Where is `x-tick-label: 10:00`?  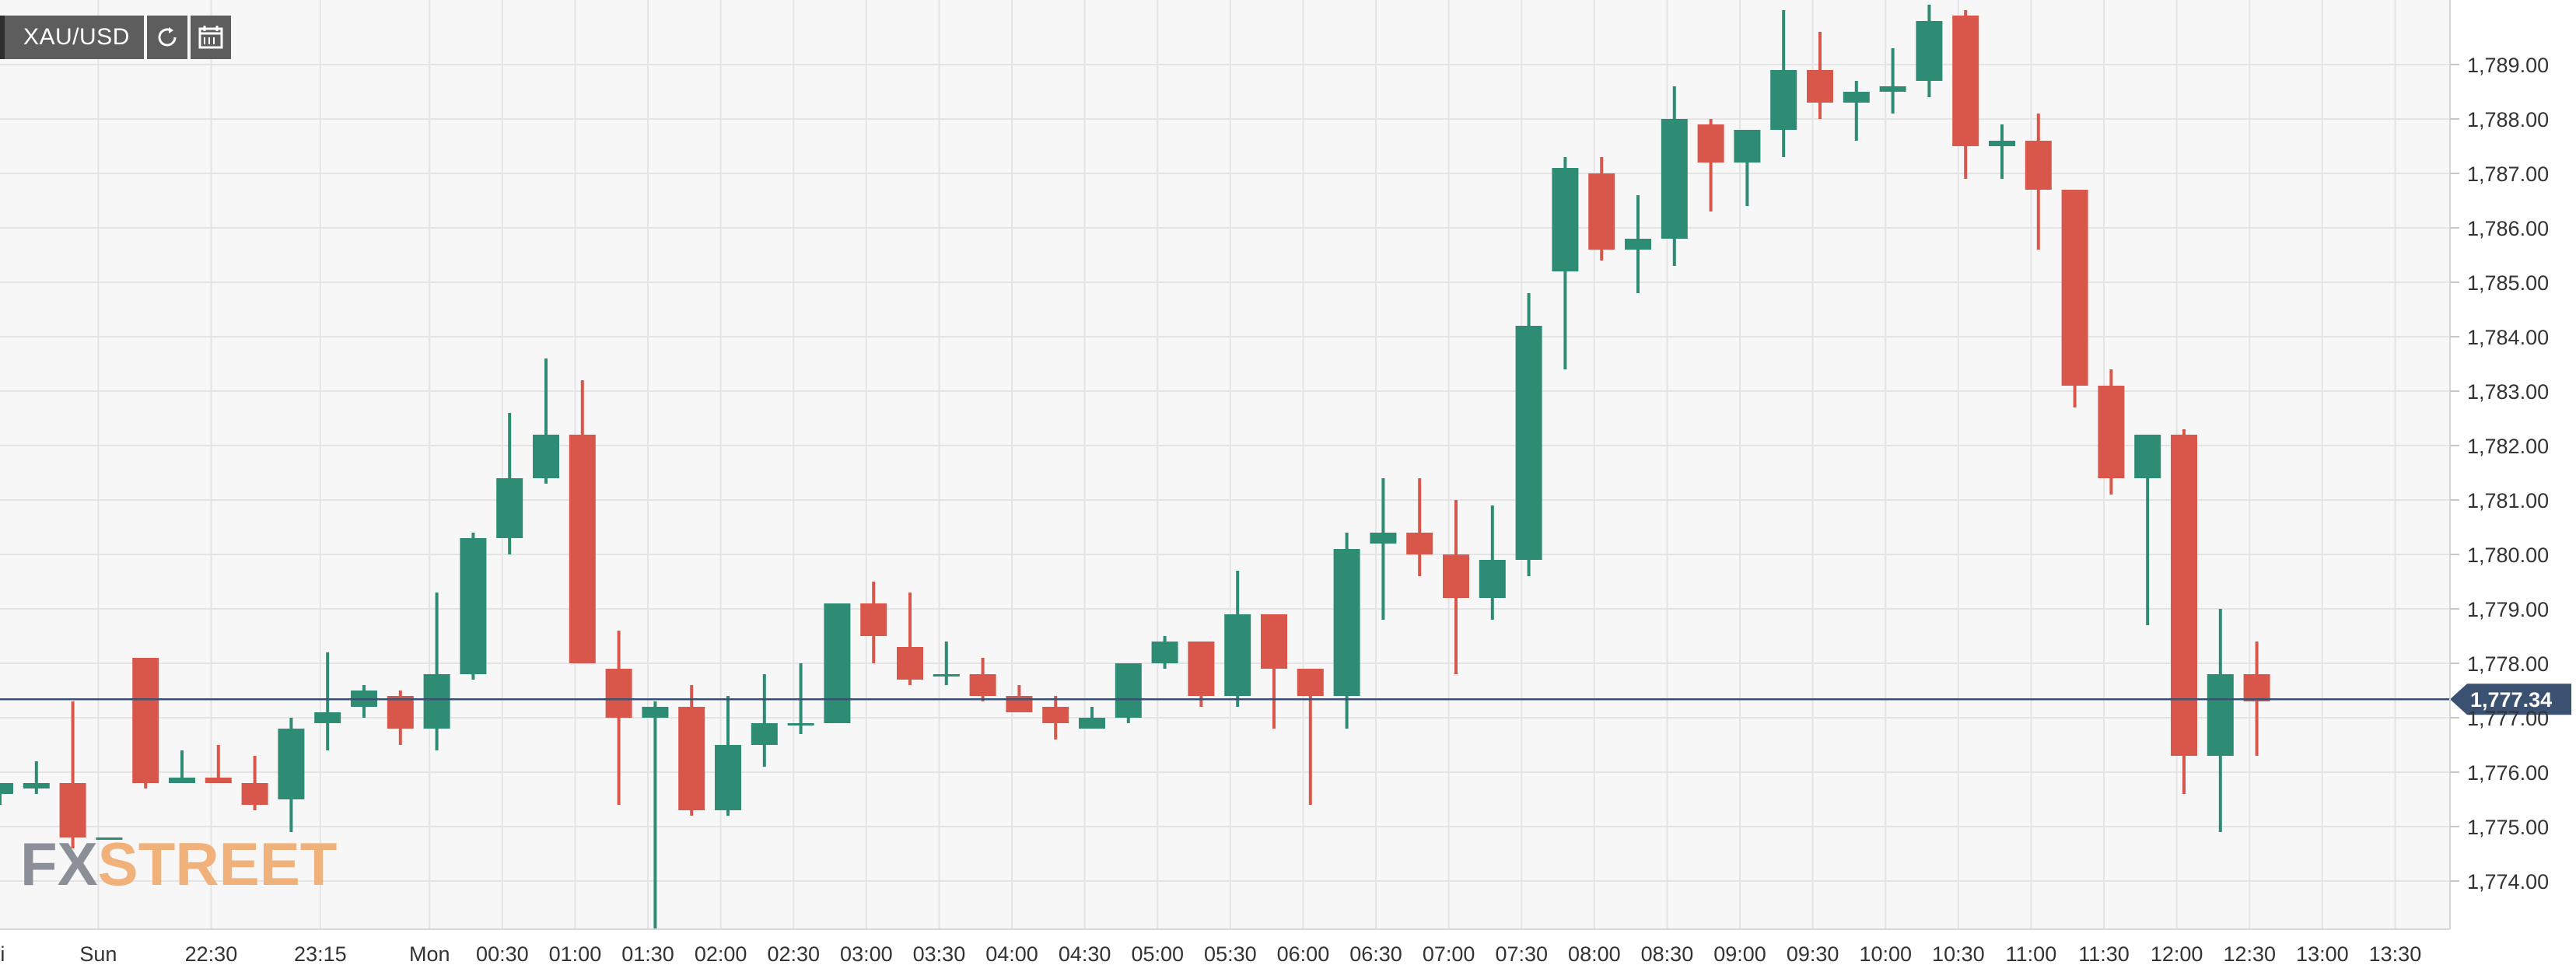 x-tick-label: 10:00 is located at coordinates (1885, 954).